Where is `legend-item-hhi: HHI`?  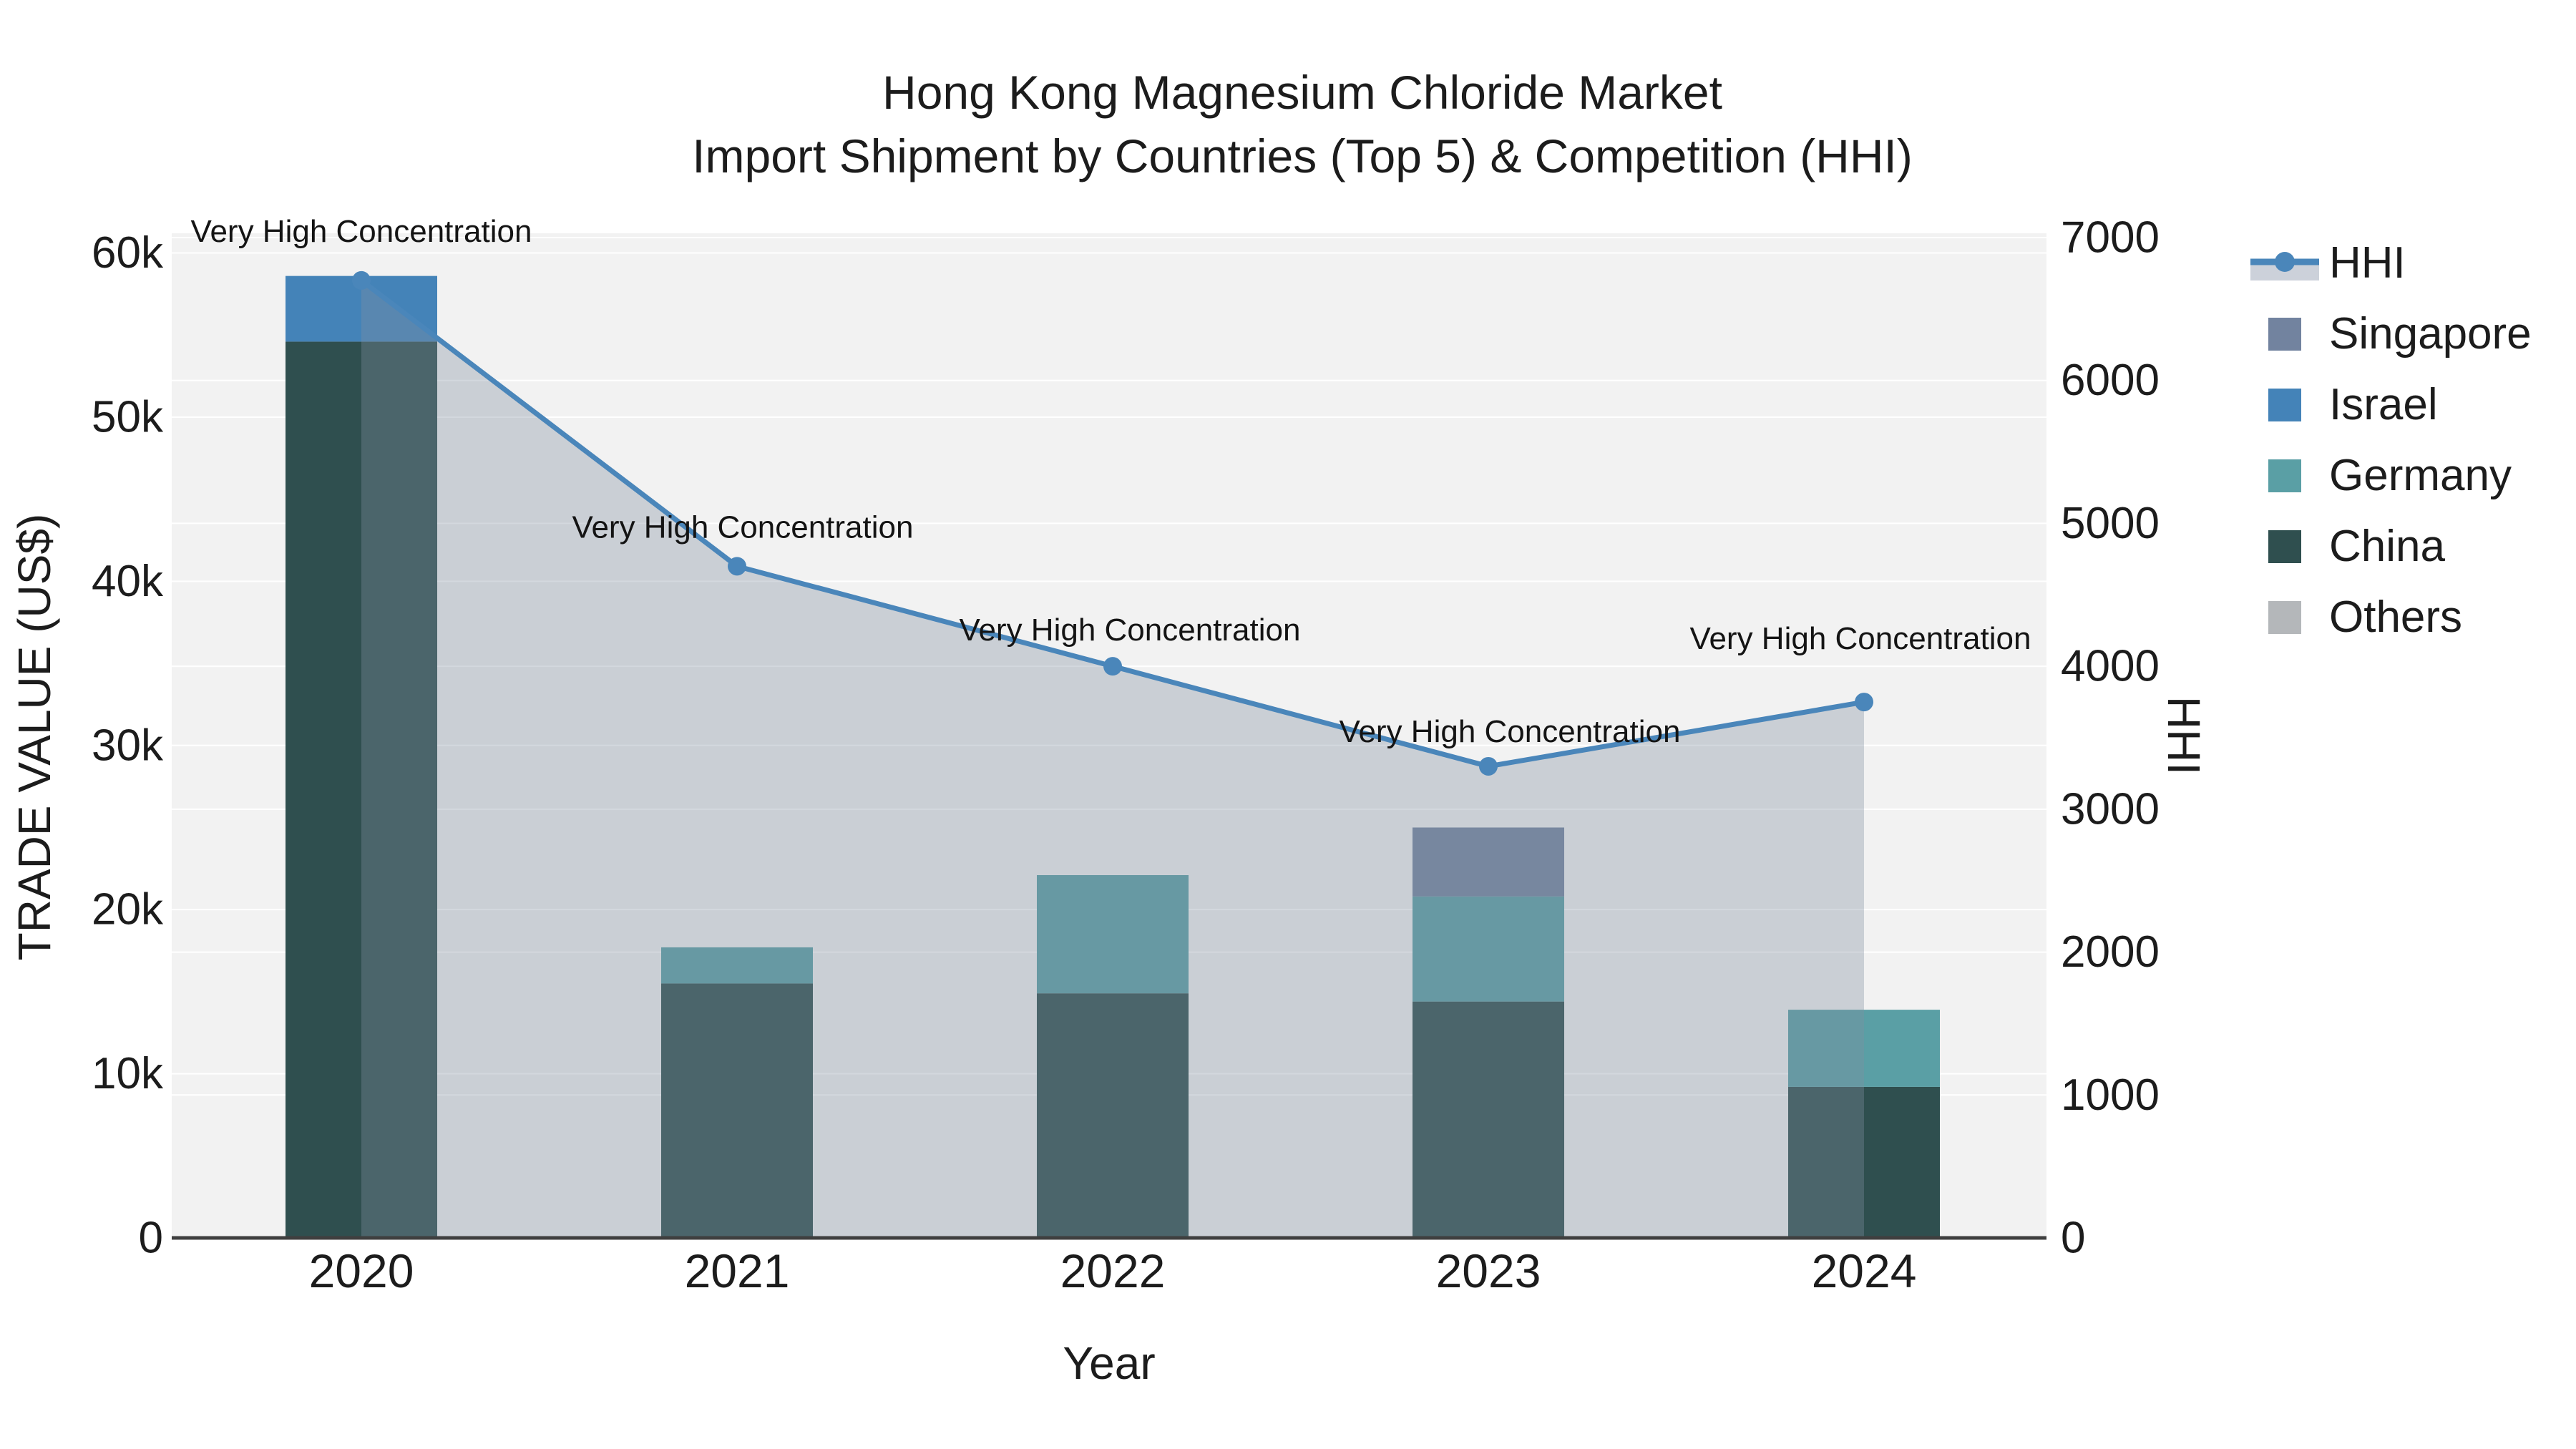
legend-item-hhi: HHI is located at coordinates (2406, 263).